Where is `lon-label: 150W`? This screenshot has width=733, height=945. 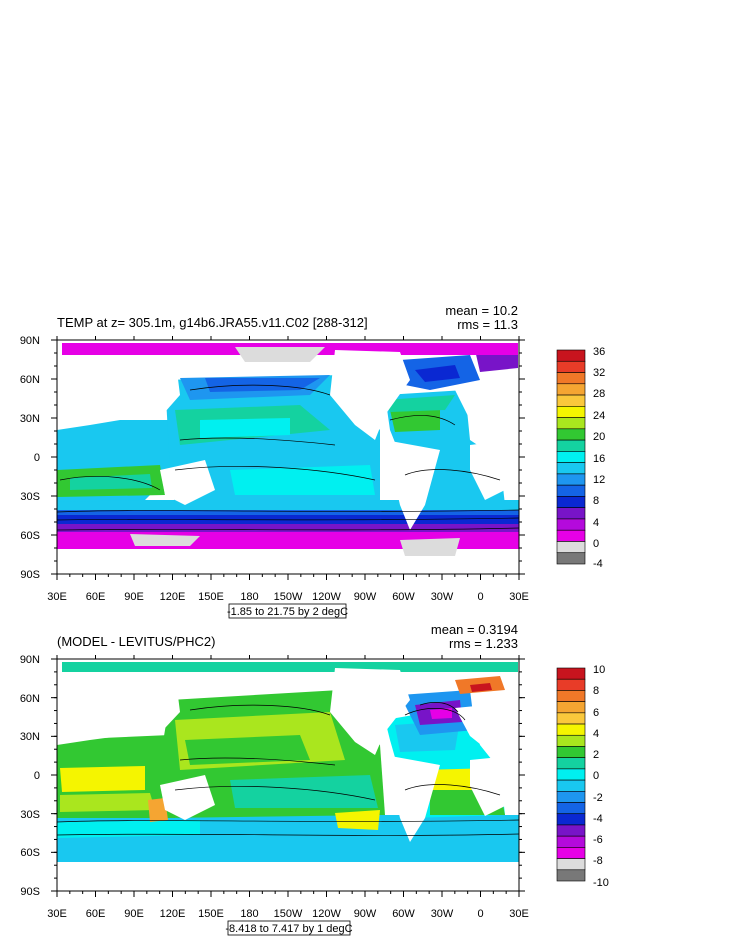
lon-label: 150W is located at coordinates (288, 597).